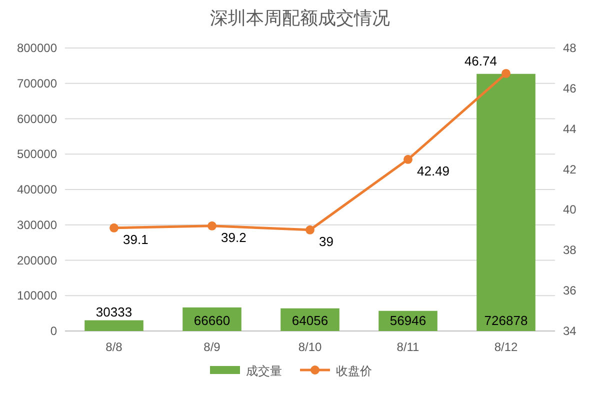 Image resolution: width=600 pixels, height=395 pixels. Describe the element at coordinates (354, 371) in the screenshot. I see `legend-label: 收盘价` at that location.